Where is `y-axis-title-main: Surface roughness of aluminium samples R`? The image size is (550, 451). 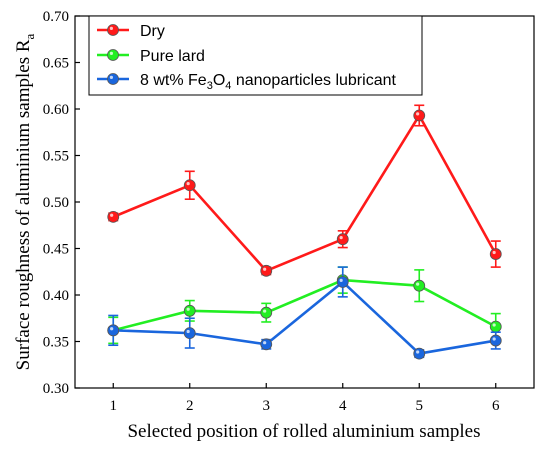 y-axis-title-main: Surface roughness of aluminium samples R is located at coordinates (23, 204).